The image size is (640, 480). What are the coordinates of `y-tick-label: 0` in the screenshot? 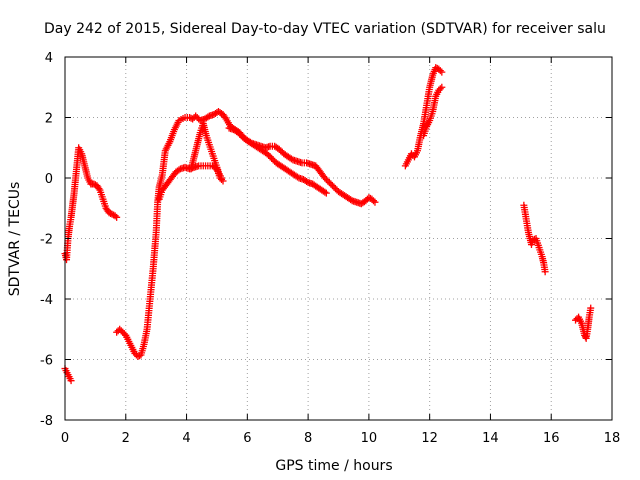 It's located at (49, 179).